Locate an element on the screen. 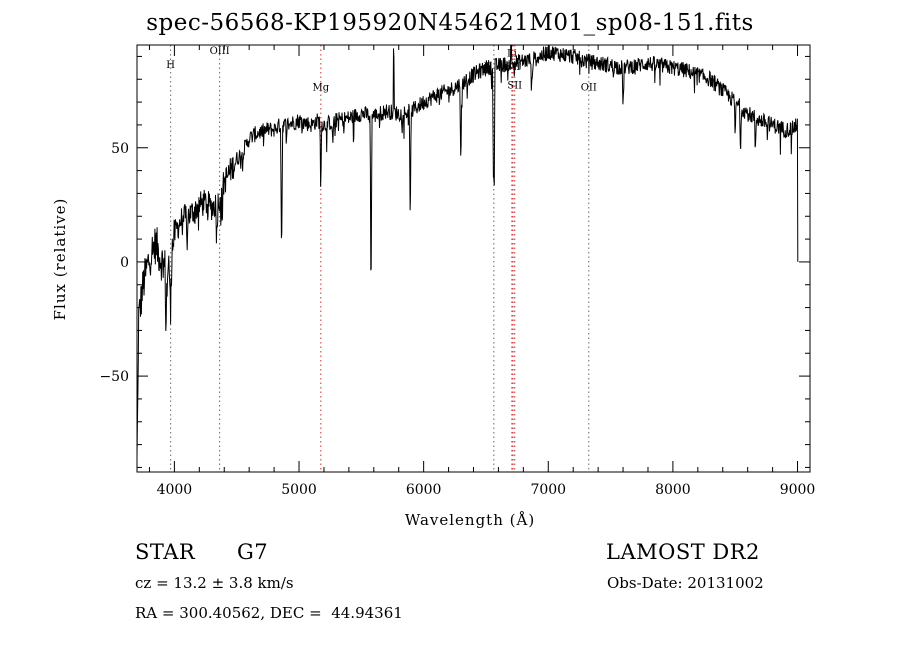  observation-date: Obs-Date: 20131002 is located at coordinates (685, 583).